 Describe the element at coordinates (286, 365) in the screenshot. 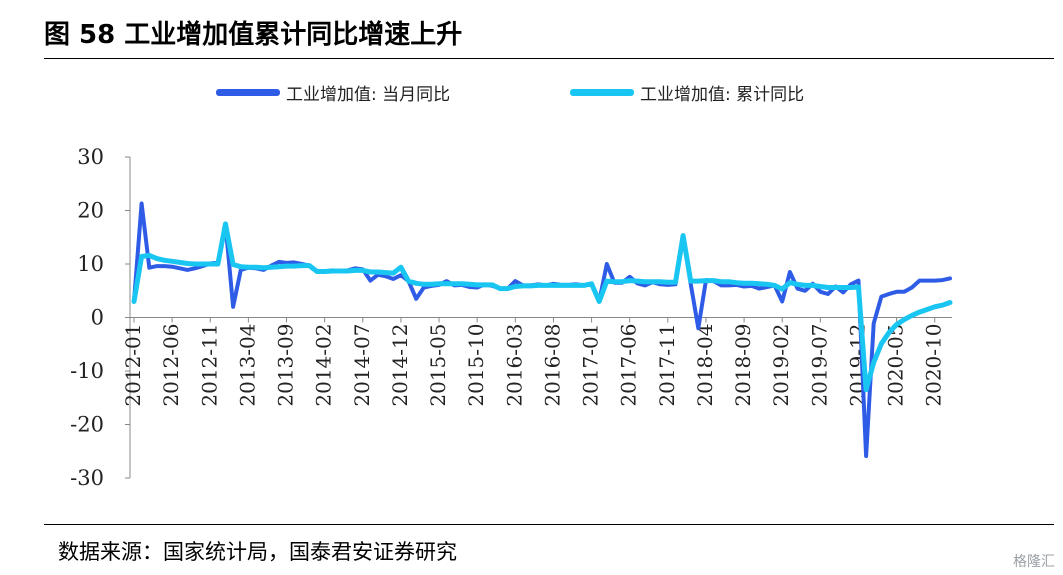

I see `x-tick-label: 2013-09` at that location.